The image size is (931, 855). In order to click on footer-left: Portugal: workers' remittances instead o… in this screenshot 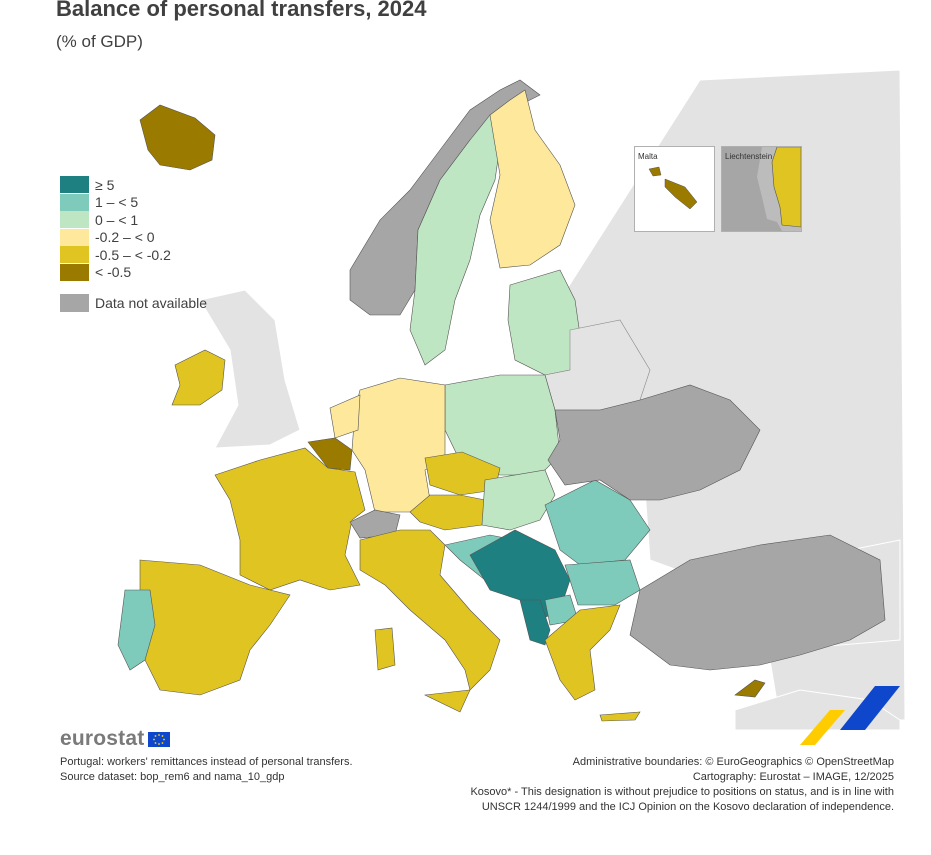, I will do `click(206, 770)`.